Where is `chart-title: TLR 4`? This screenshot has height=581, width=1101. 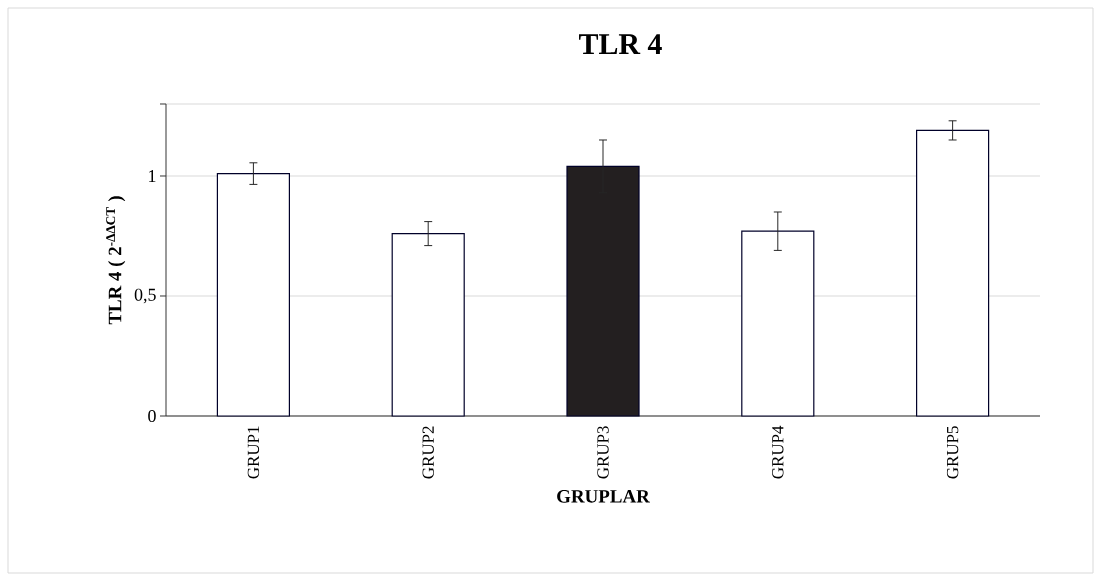 chart-title: TLR 4 is located at coordinates (620, 44).